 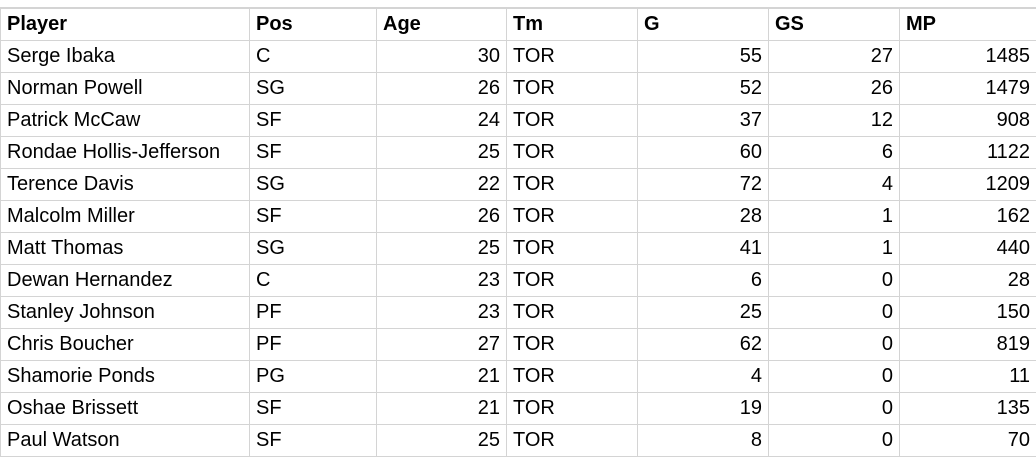 I want to click on cell-player: Rondae Hollis-Jefferson, so click(x=125, y=152).